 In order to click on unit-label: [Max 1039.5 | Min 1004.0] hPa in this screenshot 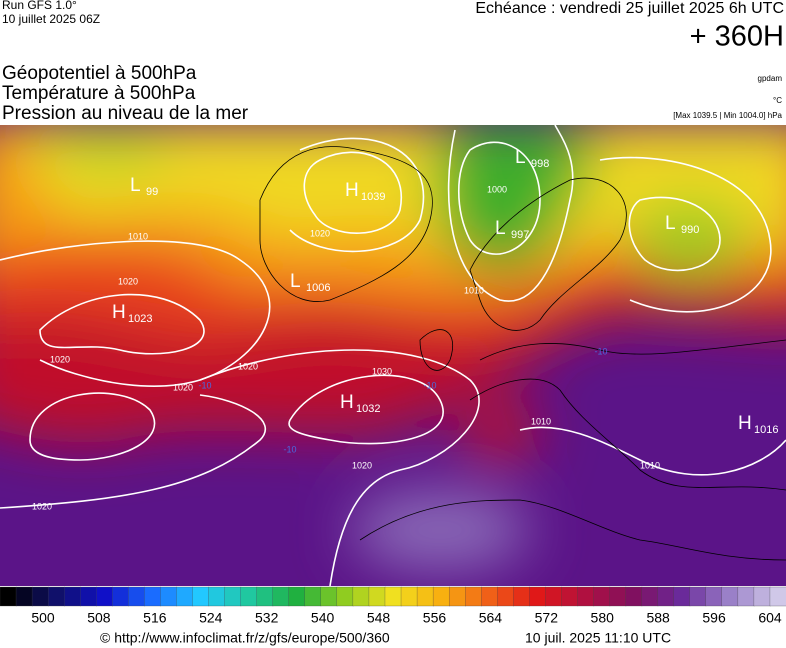, I will do `click(727, 115)`.